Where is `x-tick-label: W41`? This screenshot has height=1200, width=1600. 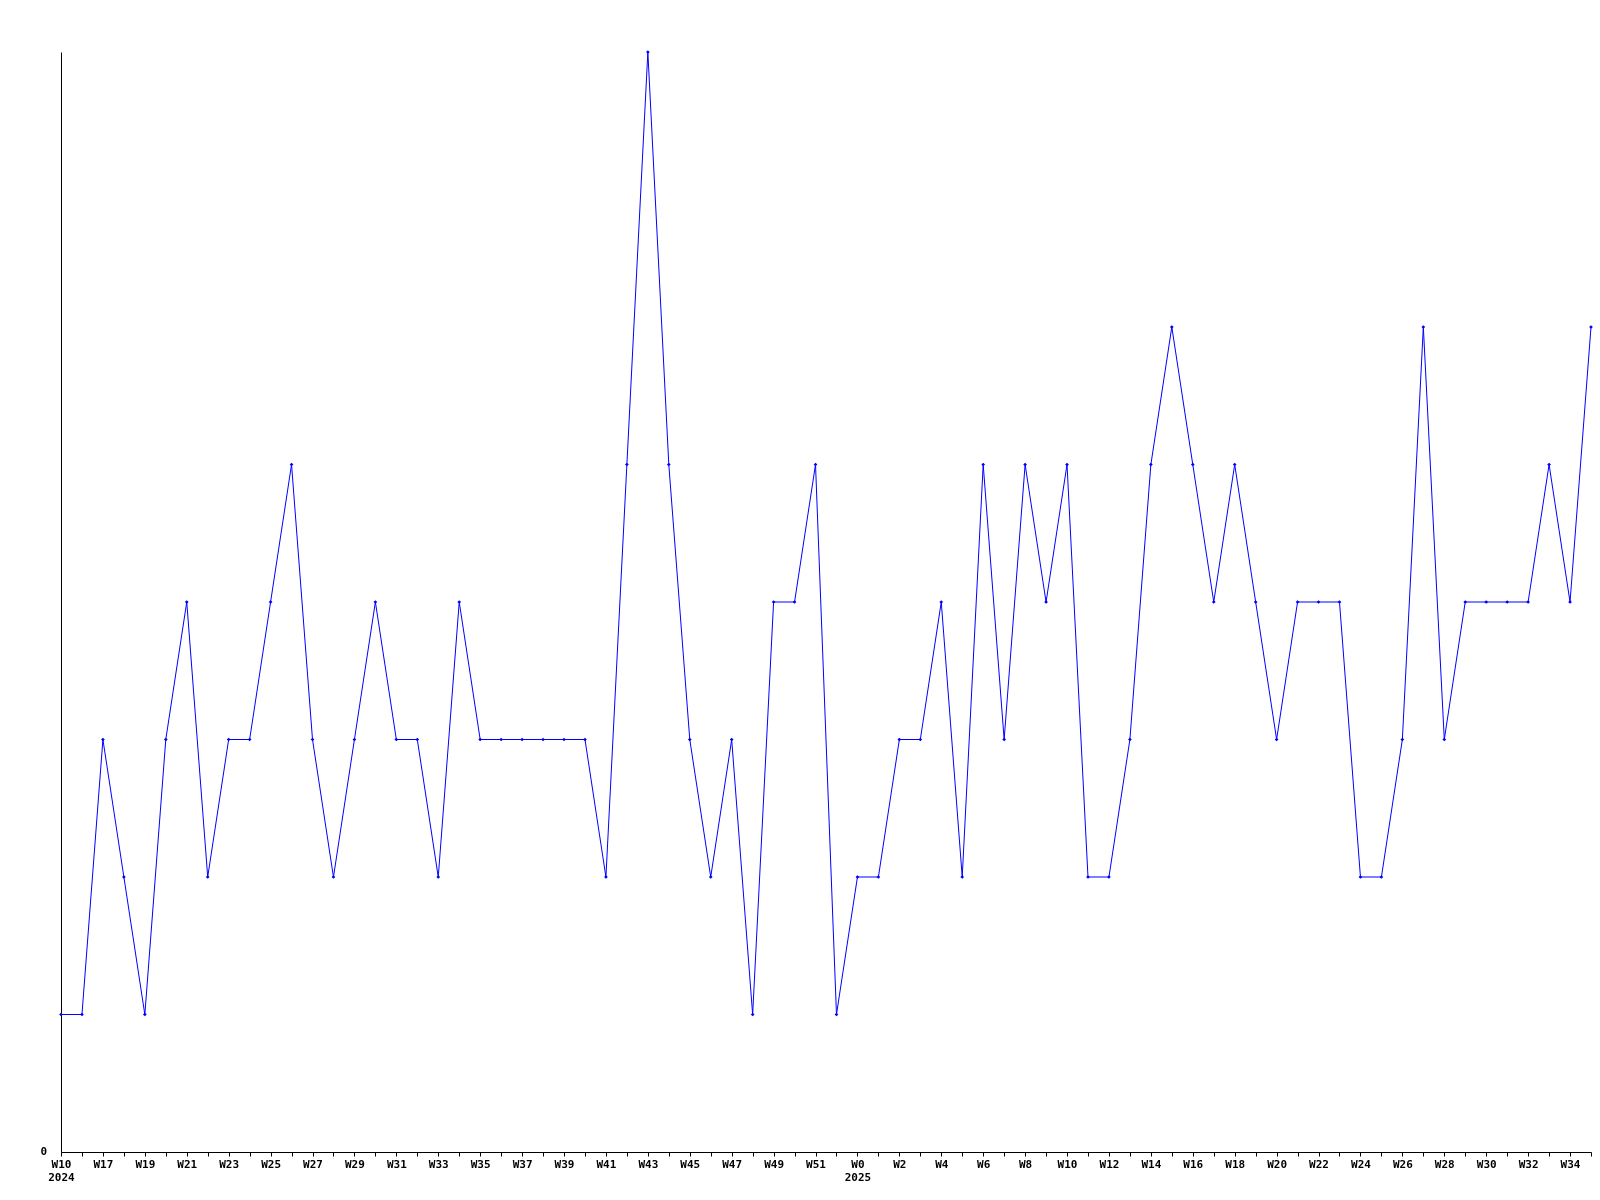 x-tick-label: W41 is located at coordinates (606, 1164).